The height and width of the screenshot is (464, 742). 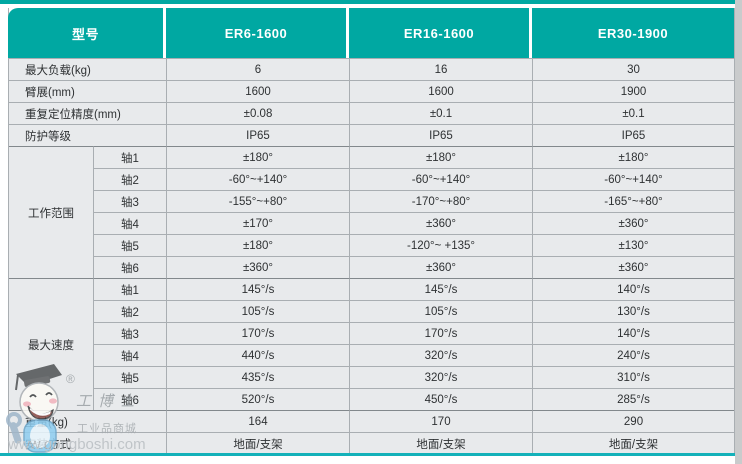 What do you see at coordinates (87, 69) in the screenshot?
I see `row-label-payload: 最大负载(kg)` at bounding box center [87, 69].